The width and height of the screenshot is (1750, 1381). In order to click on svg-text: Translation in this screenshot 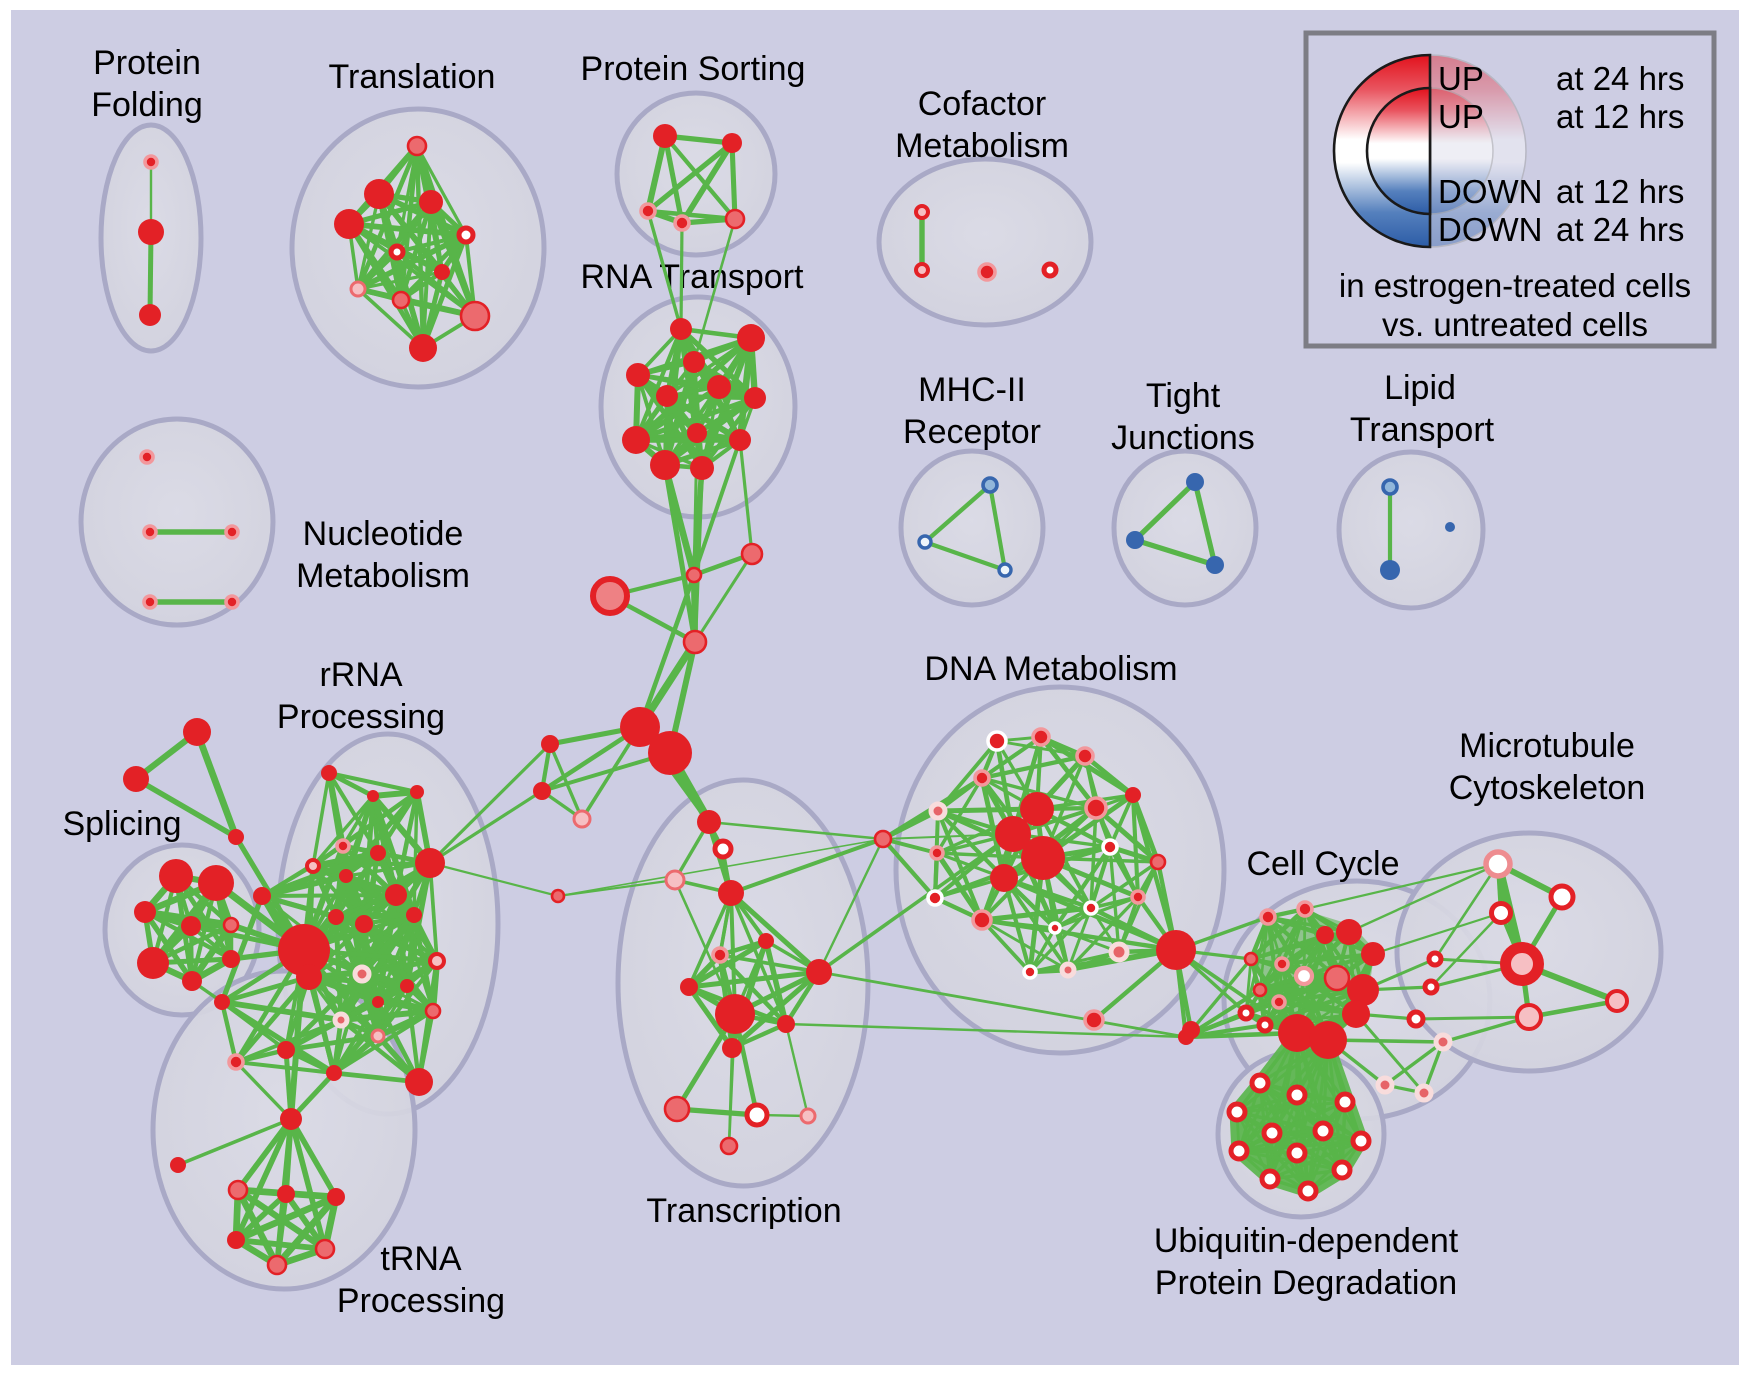, I will do `click(412, 77)`.